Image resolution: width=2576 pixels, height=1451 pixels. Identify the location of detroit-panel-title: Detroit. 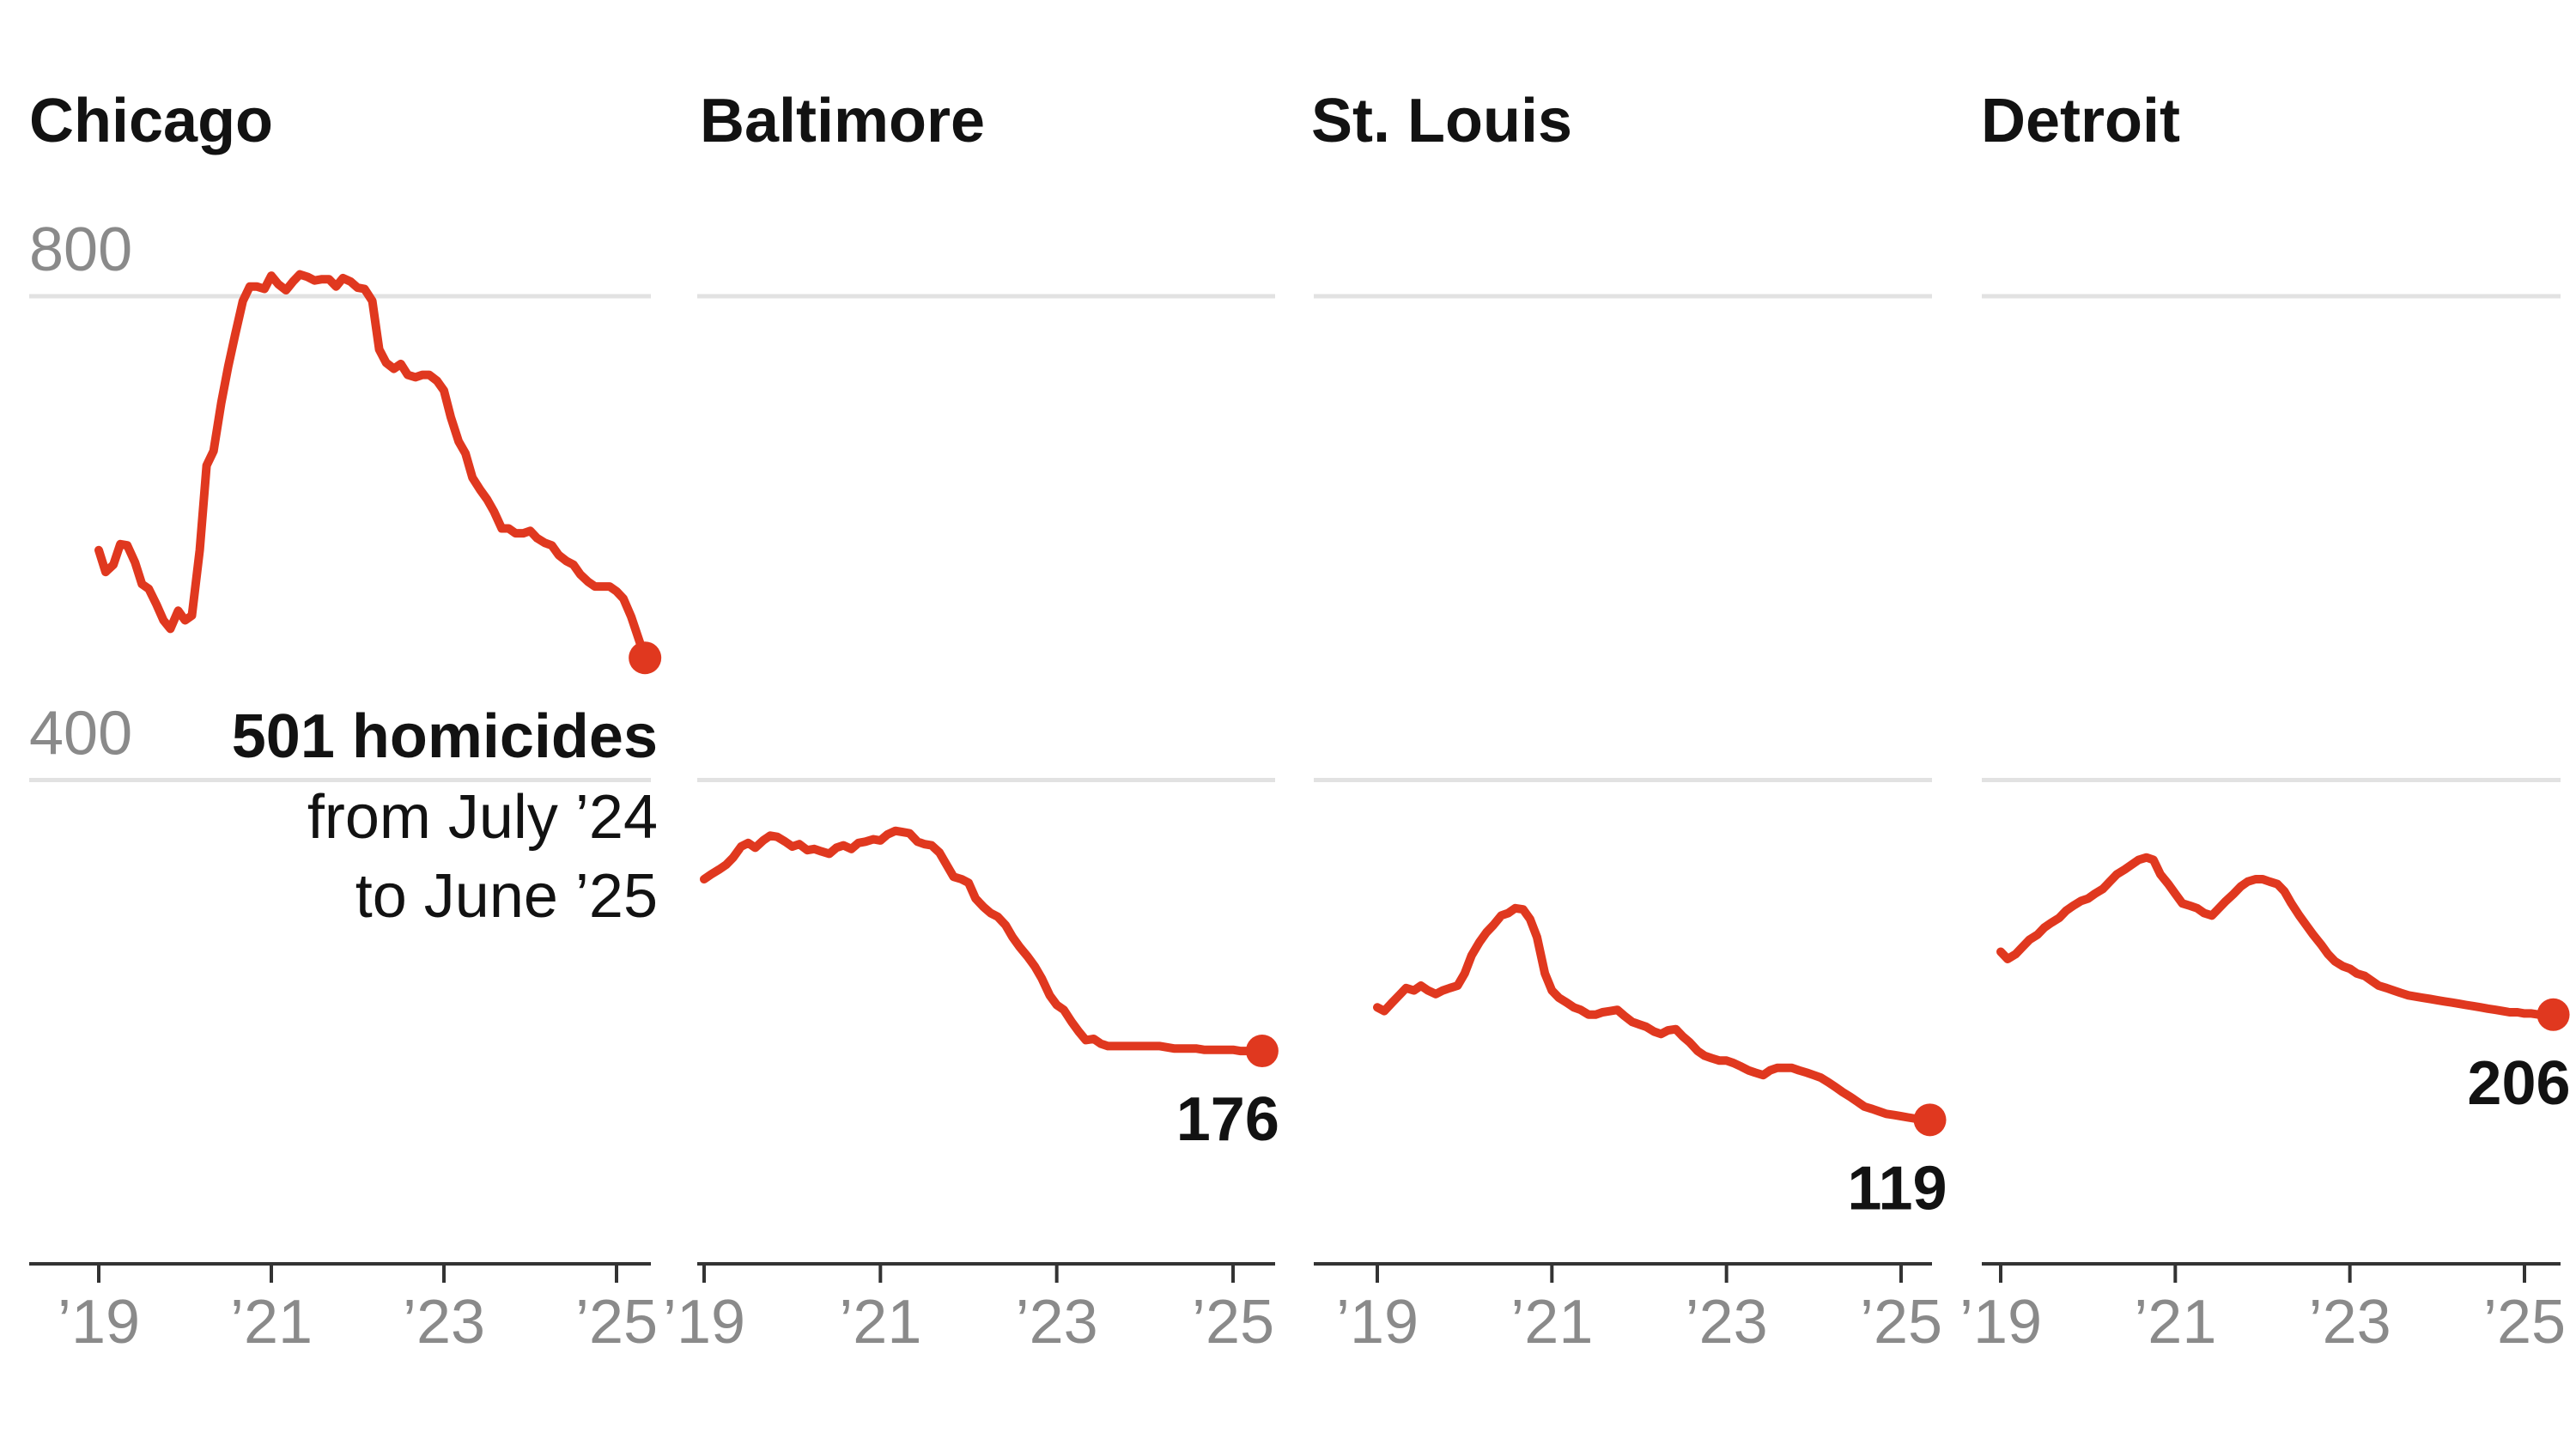
(2080, 121).